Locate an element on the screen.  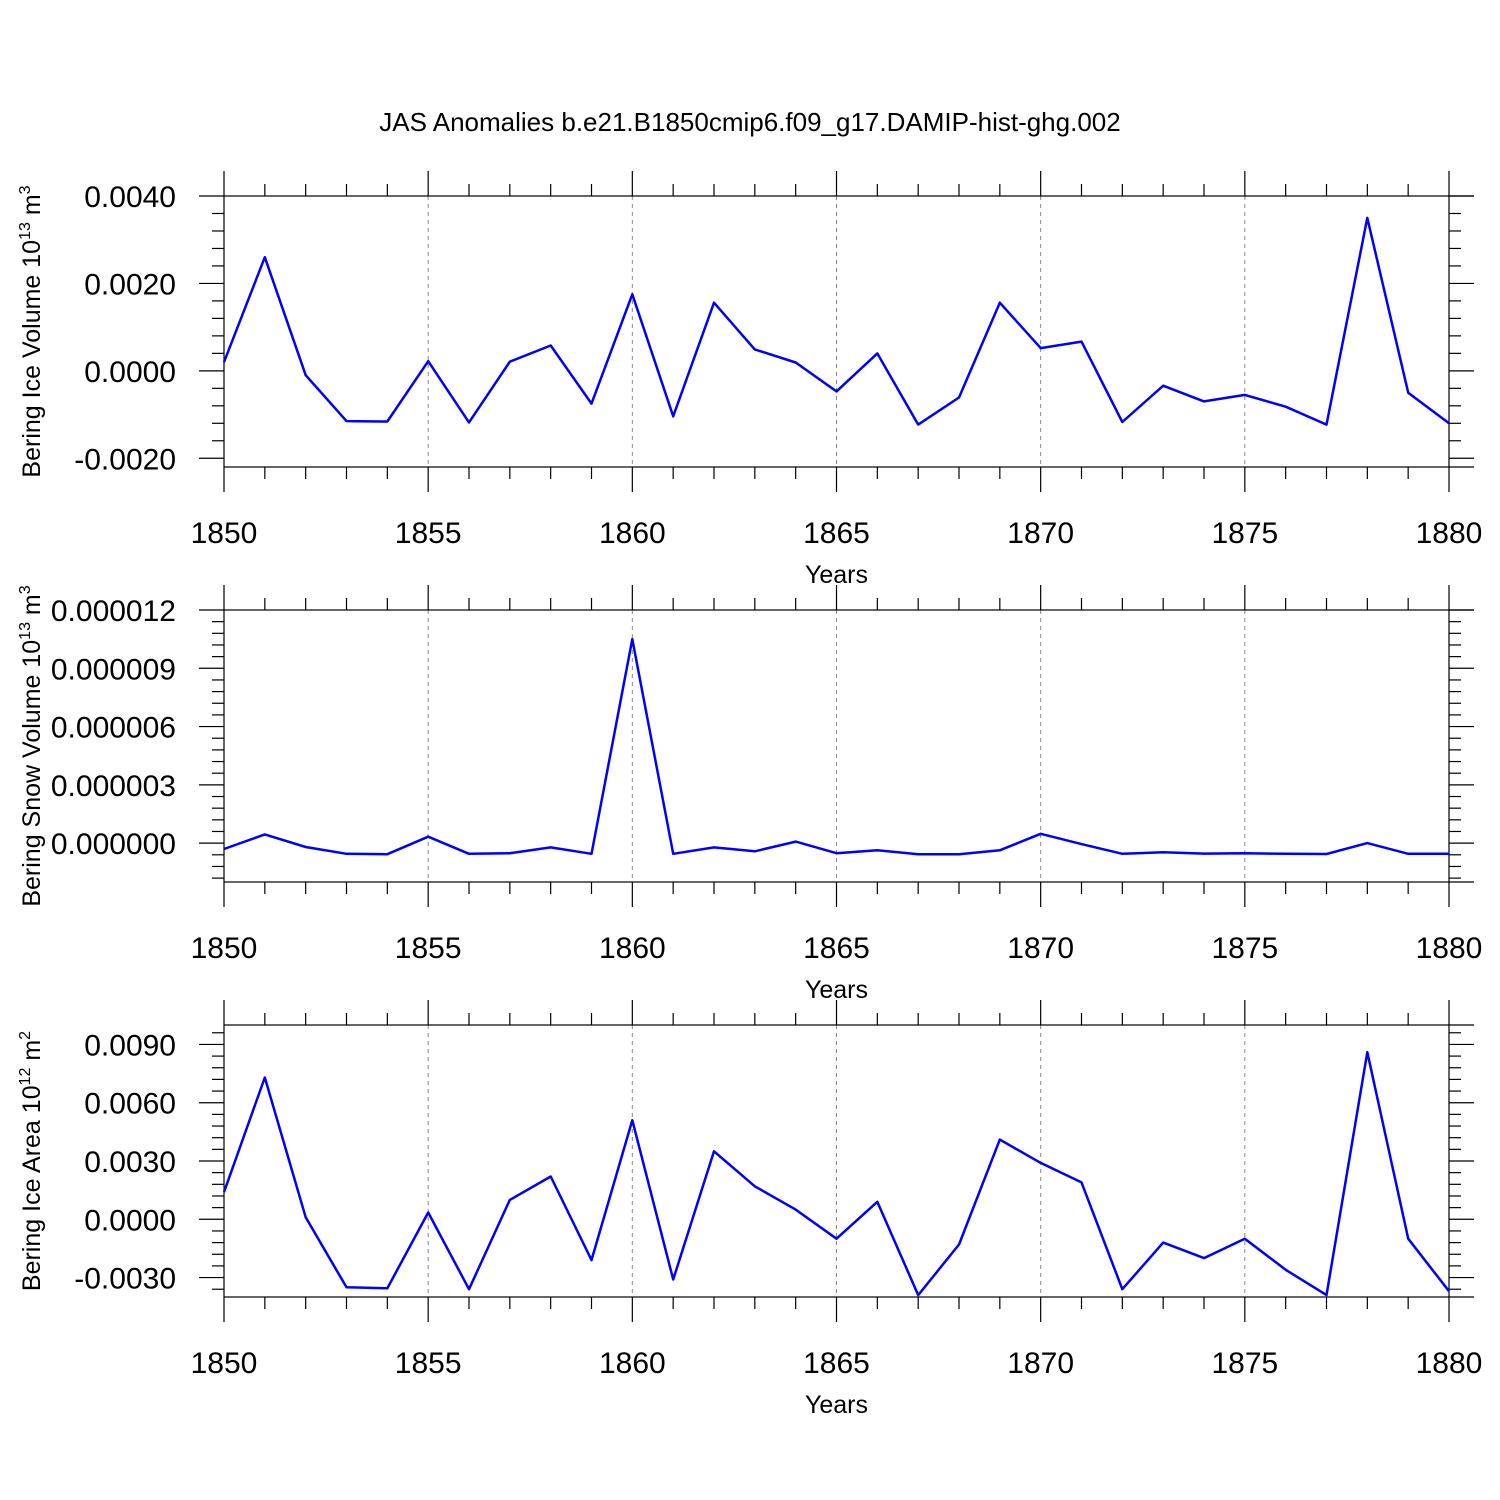
y-tick-label: 0.000003 is located at coordinates (113, 786).